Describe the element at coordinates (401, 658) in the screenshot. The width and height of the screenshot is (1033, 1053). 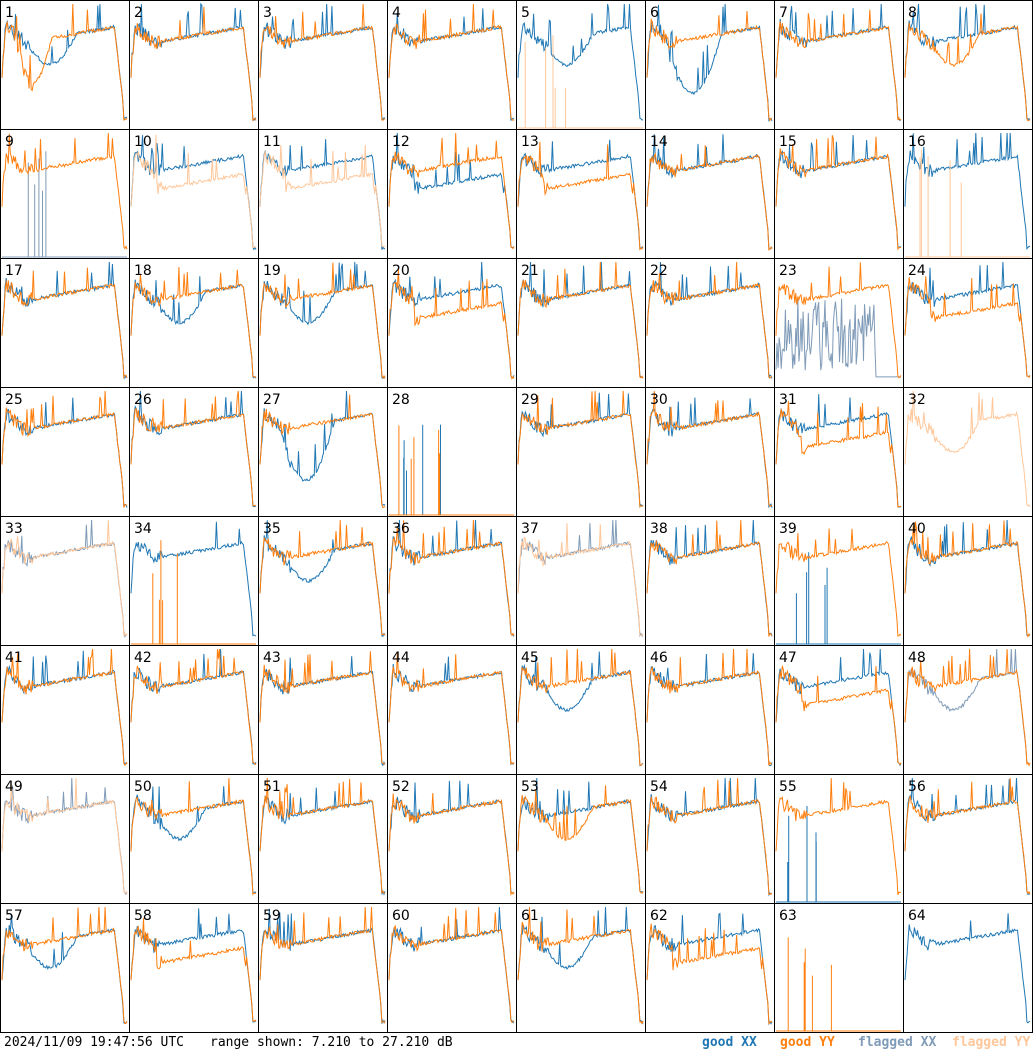
I see `panel-label: 44` at that location.